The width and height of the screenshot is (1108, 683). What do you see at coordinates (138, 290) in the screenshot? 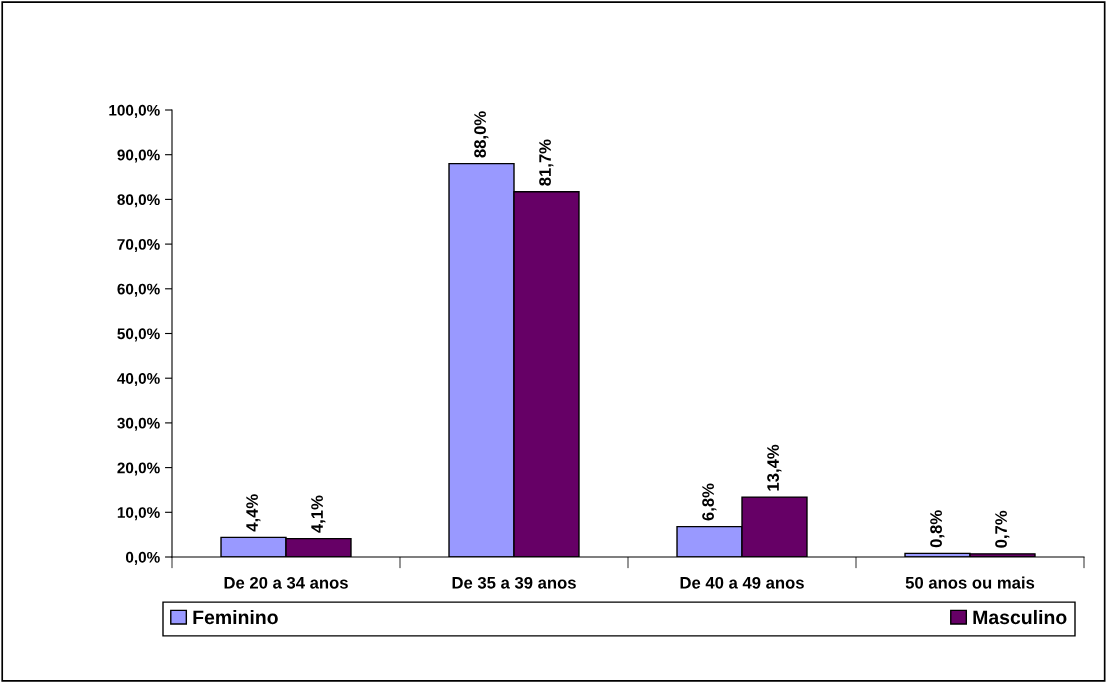
I see `y-tick-label: 60,0%` at bounding box center [138, 290].